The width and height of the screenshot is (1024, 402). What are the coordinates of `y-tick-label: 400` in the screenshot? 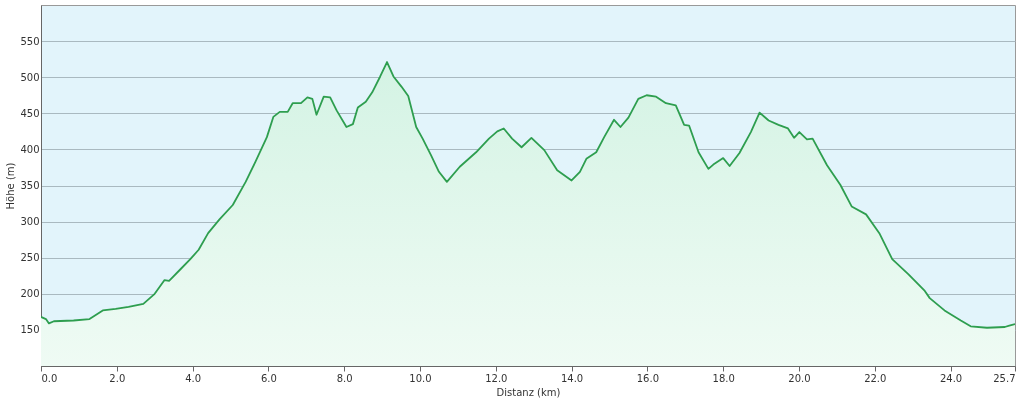 It's located at (30, 149).